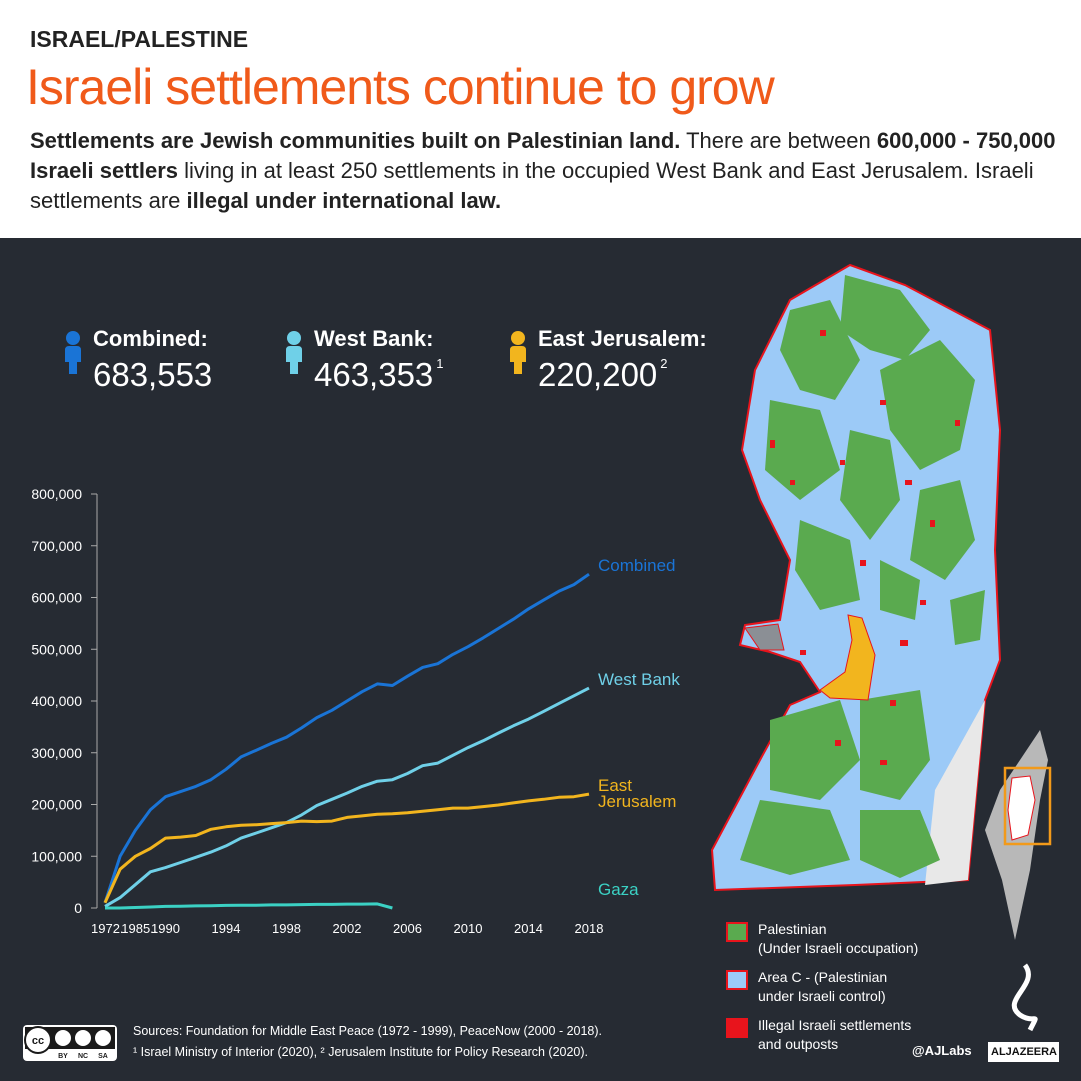  I want to click on y-tick-label: 800,000, so click(56, 494).